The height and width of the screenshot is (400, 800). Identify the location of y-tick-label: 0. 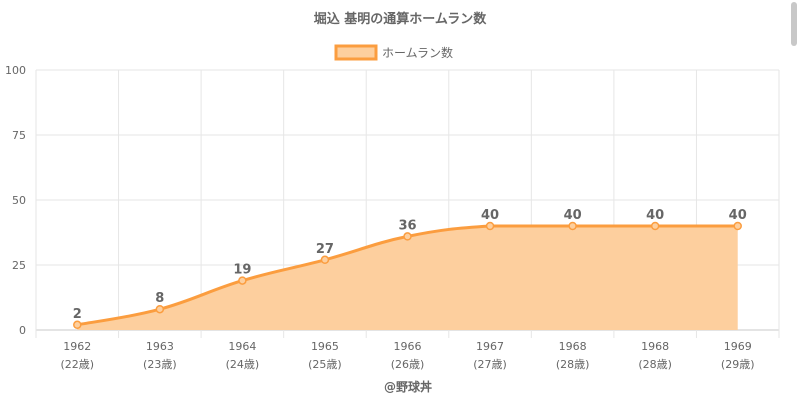
(22, 330).